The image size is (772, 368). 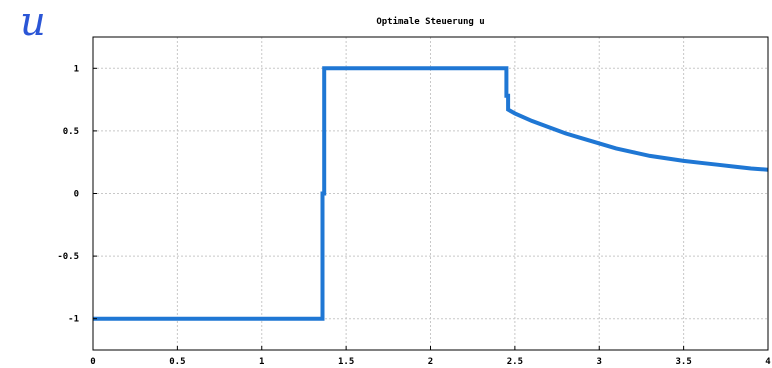 What do you see at coordinates (683, 362) in the screenshot?
I see `x-tick-label: 3.5` at bounding box center [683, 362].